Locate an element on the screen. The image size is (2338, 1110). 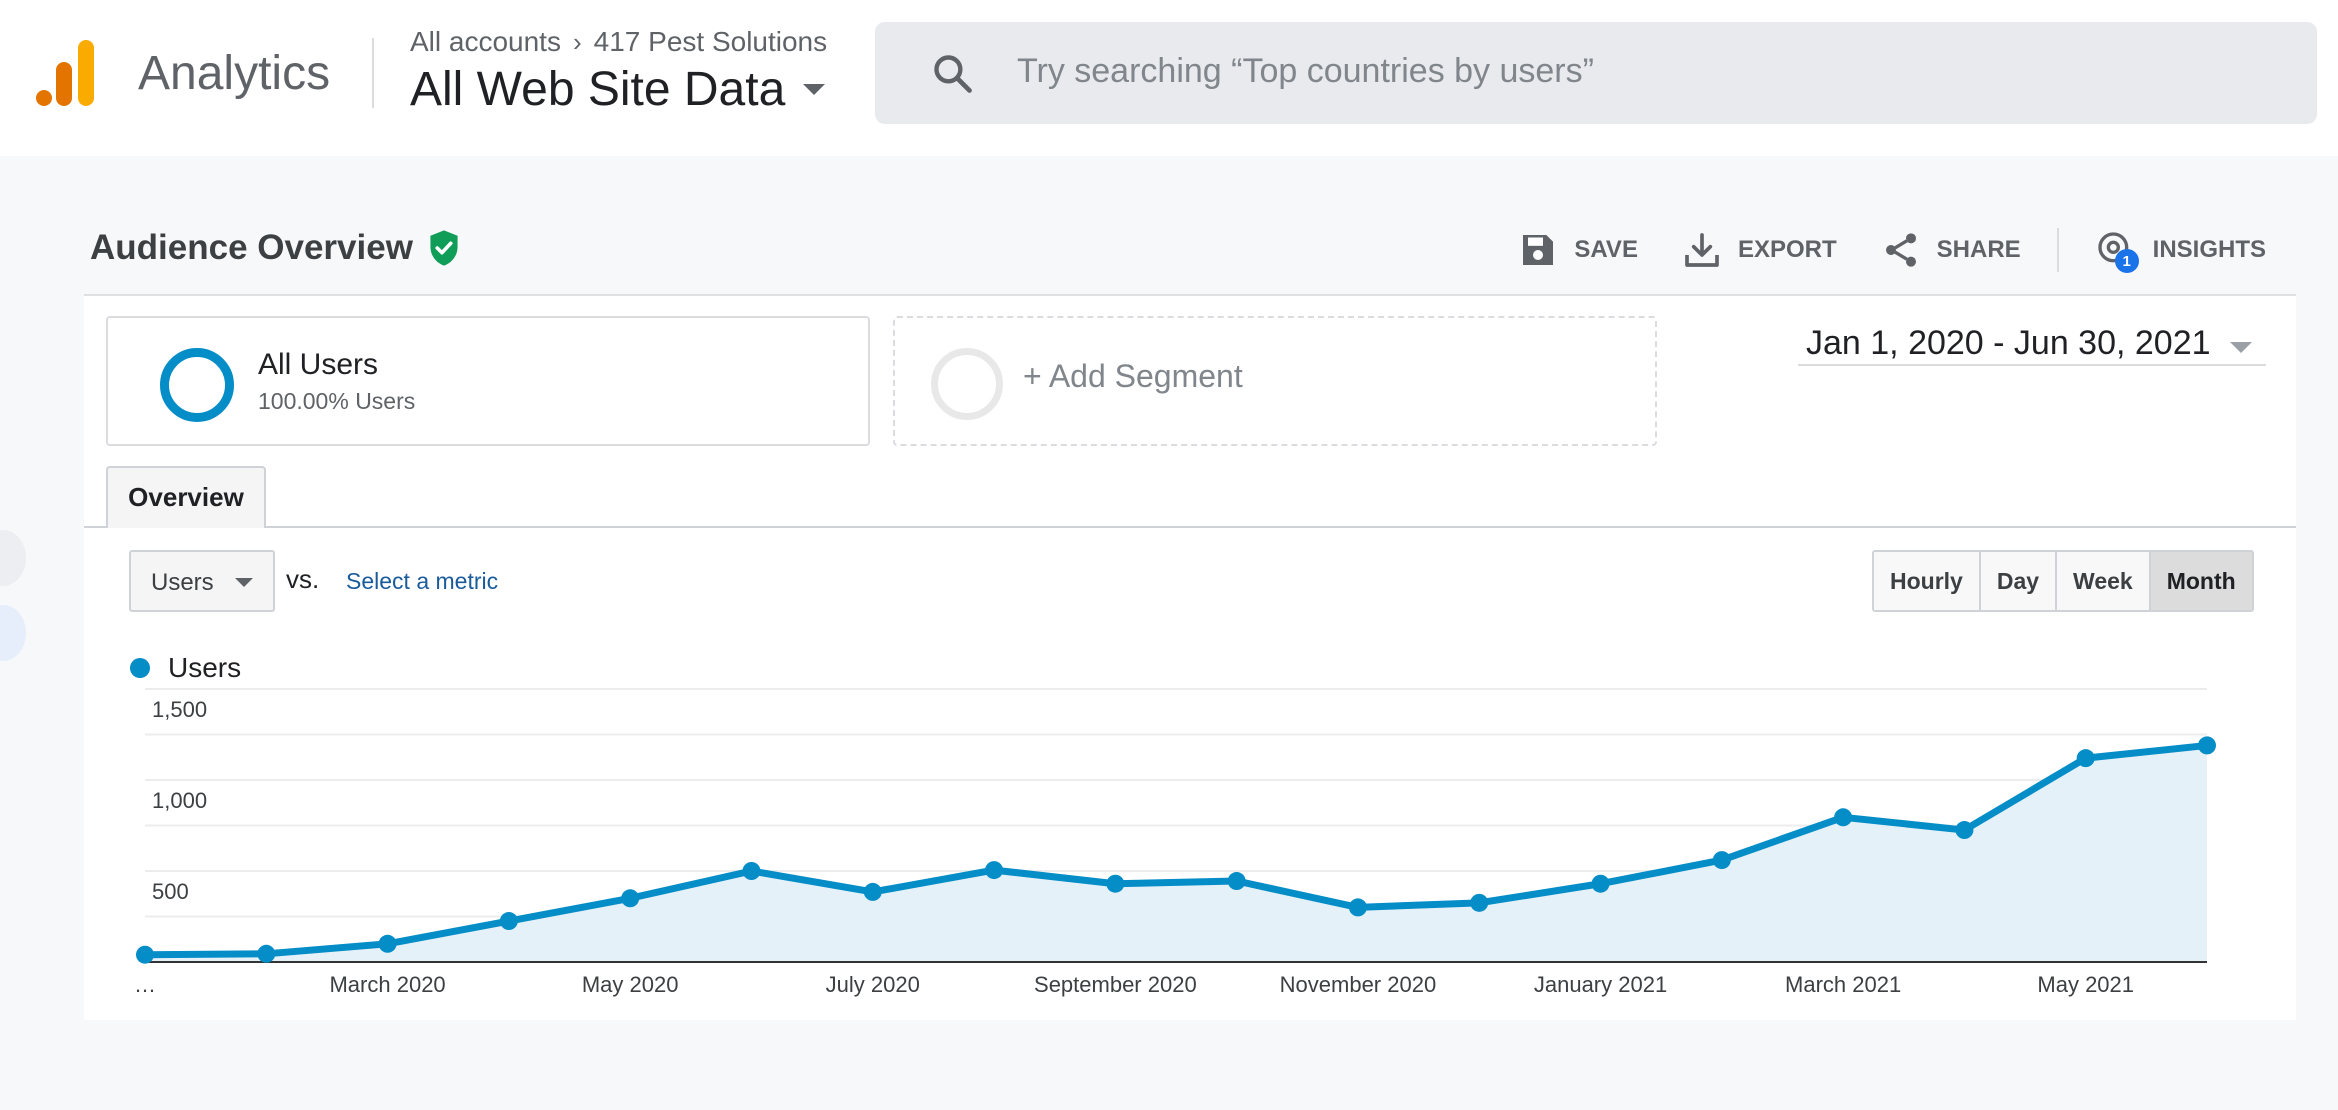
share-button: SHARE is located at coordinates (1951, 250).